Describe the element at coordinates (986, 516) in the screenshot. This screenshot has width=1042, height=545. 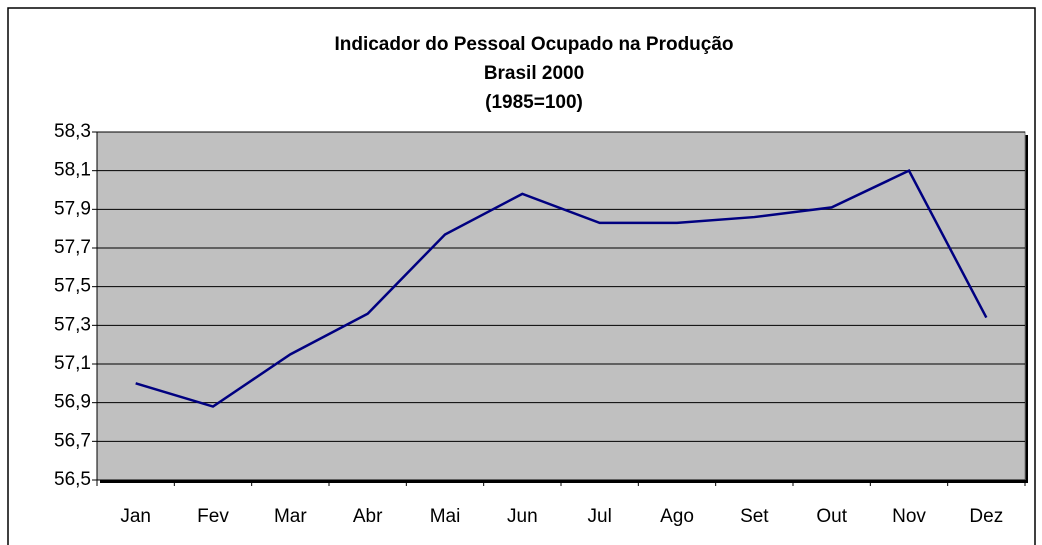
I see `x-tick-label: Dez` at that location.